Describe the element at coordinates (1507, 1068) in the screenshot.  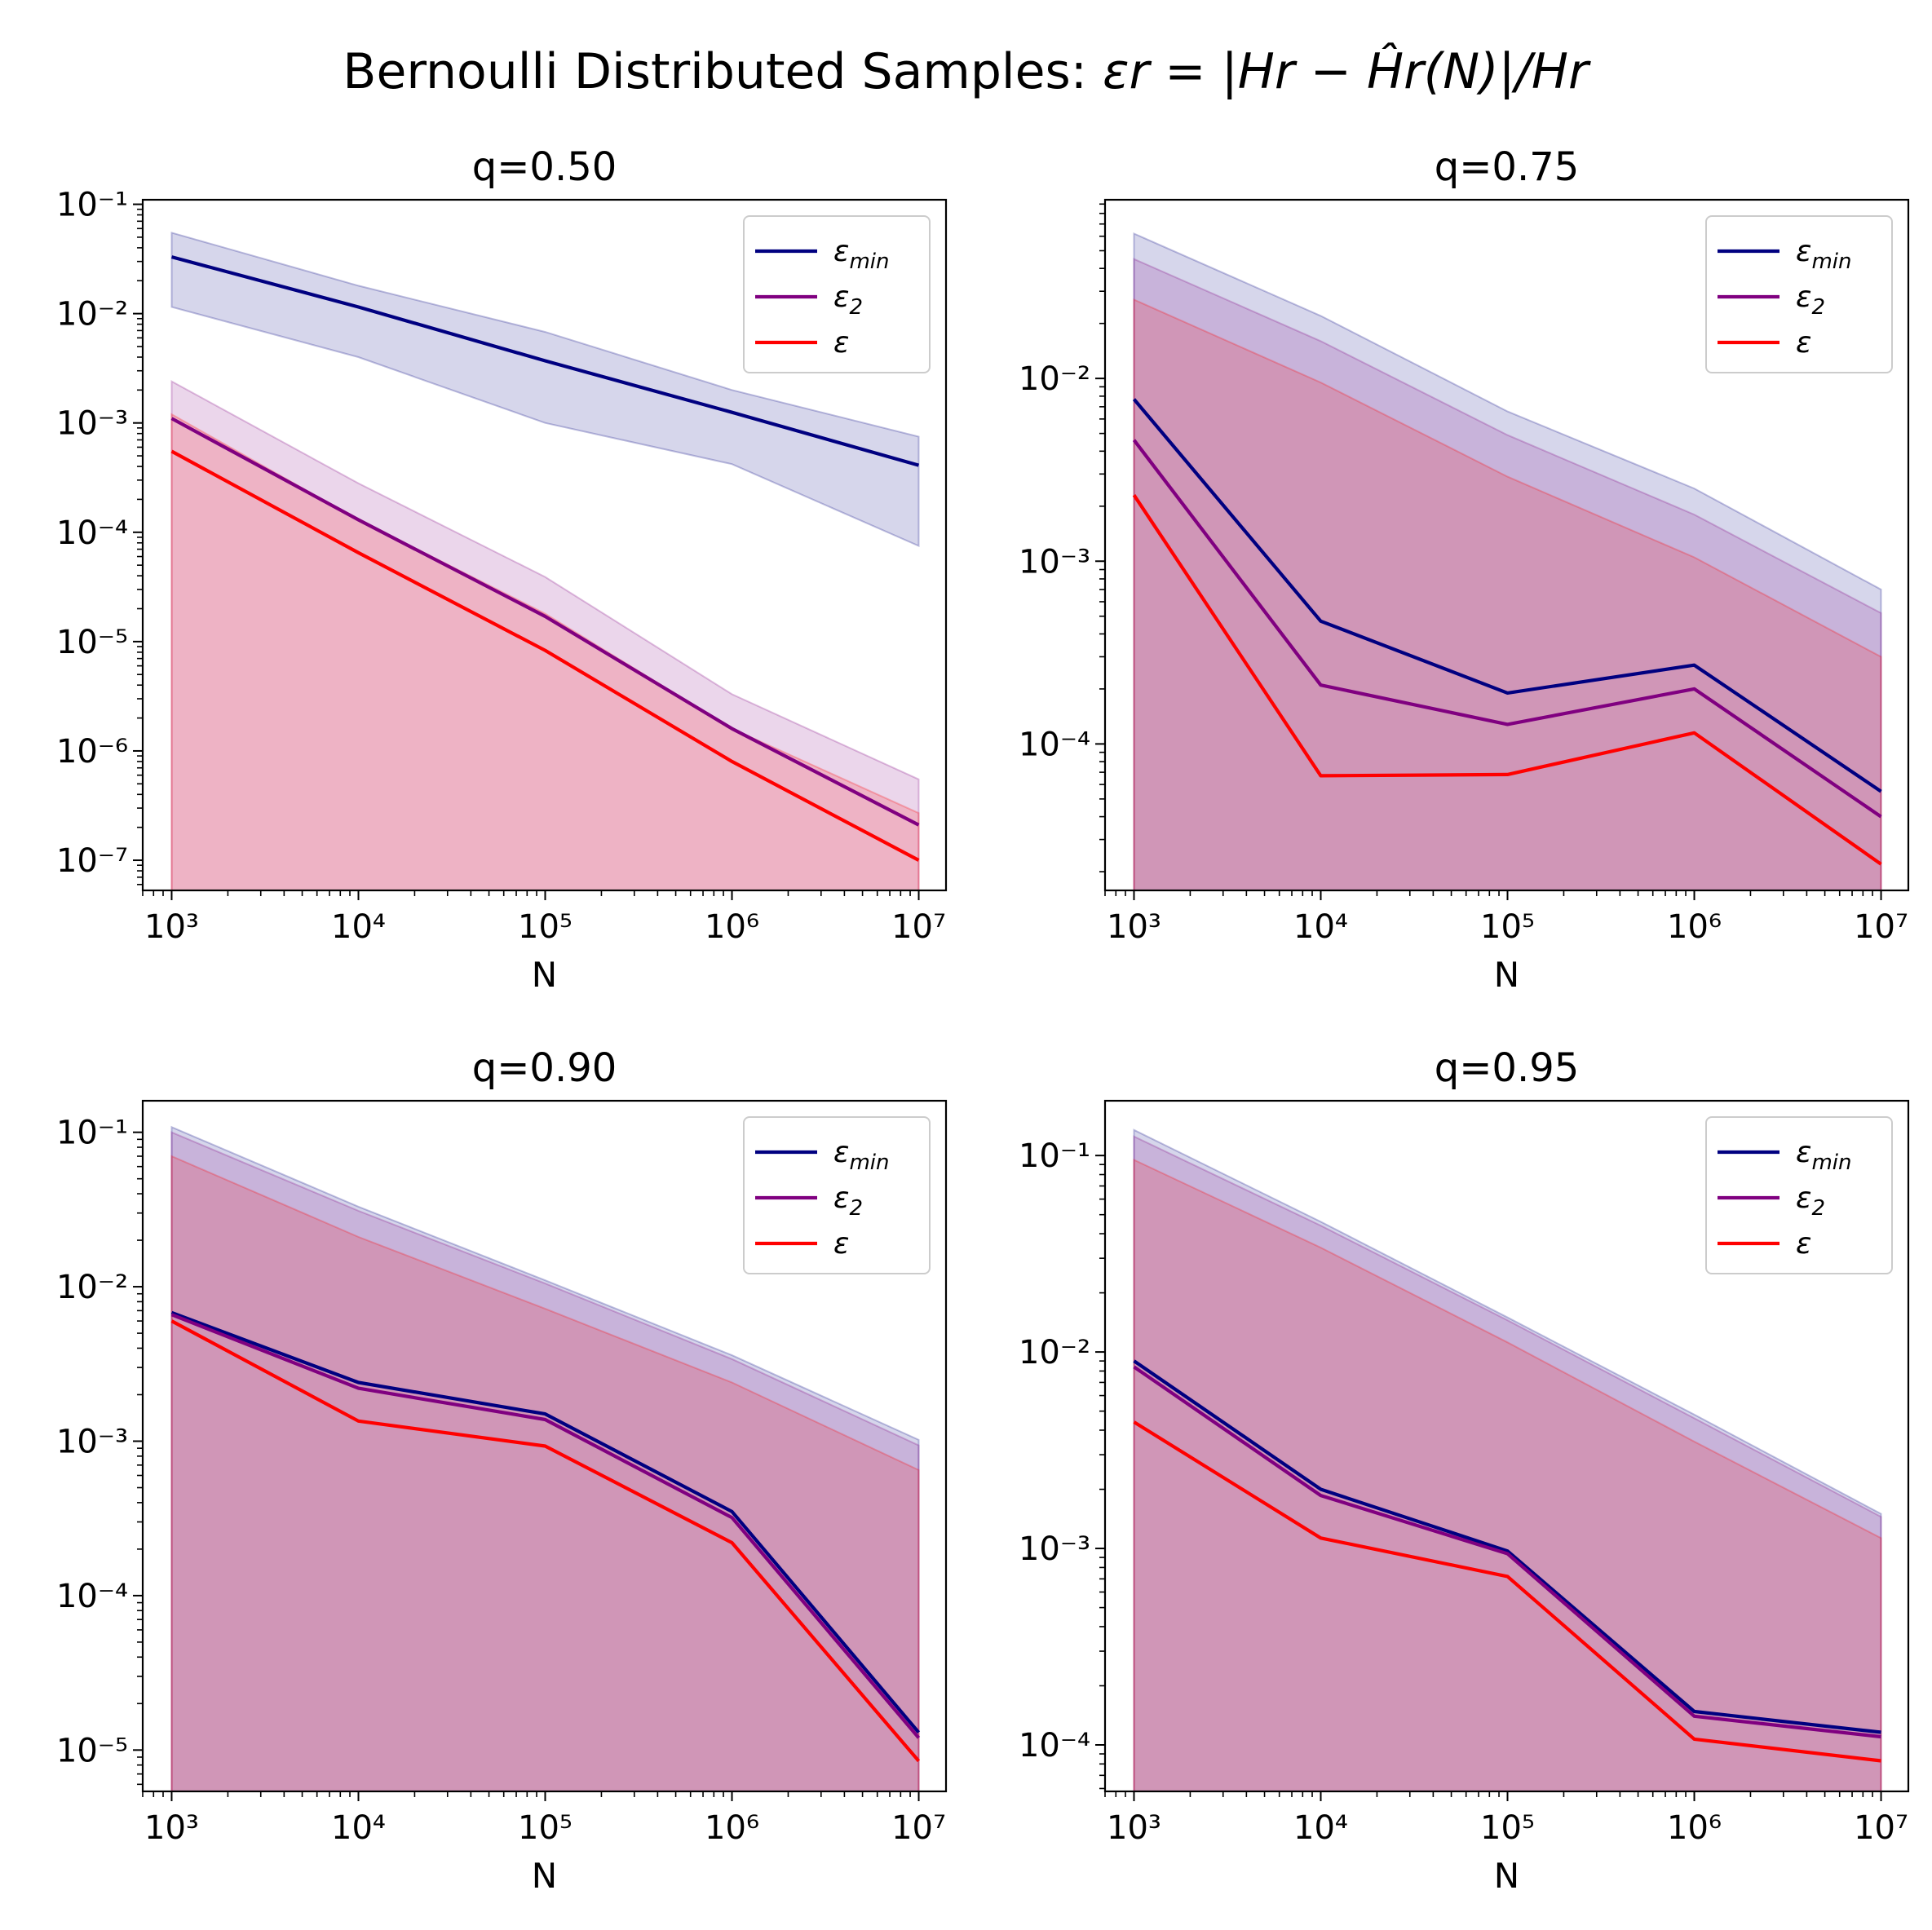
I see `subplot-title: q=0.95` at that location.